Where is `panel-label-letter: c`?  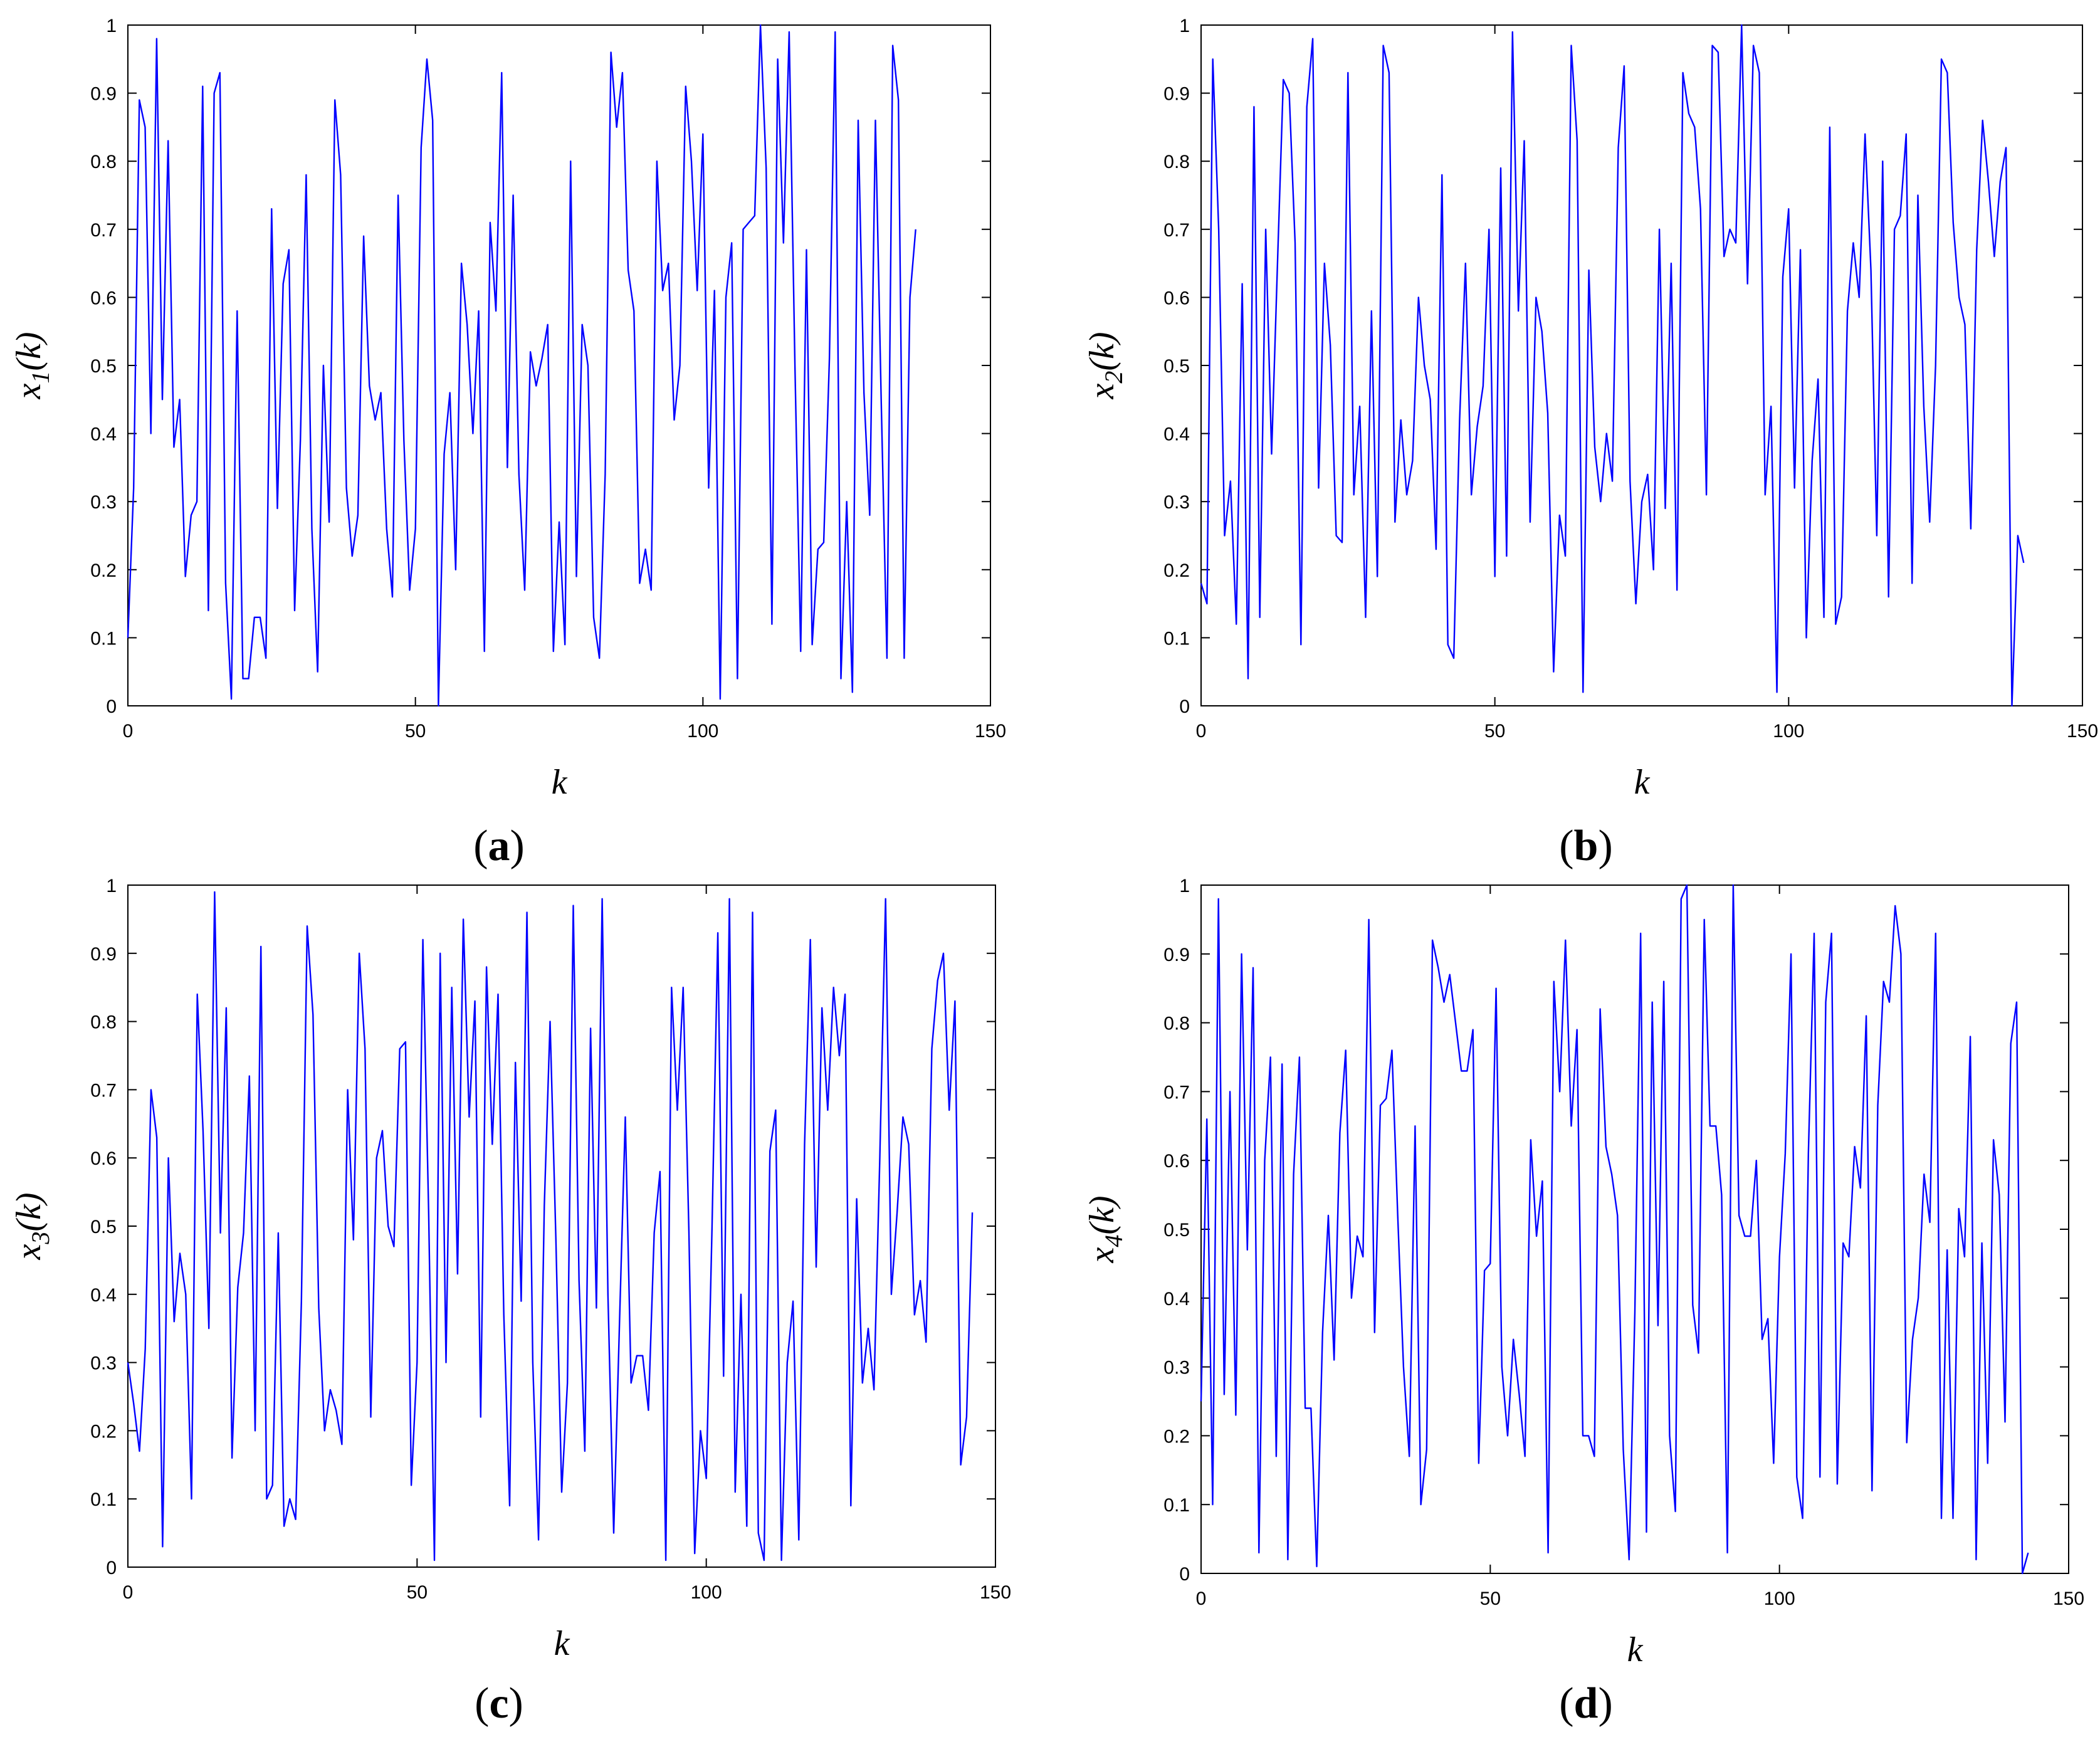 panel-label-letter: c is located at coordinates (499, 1703).